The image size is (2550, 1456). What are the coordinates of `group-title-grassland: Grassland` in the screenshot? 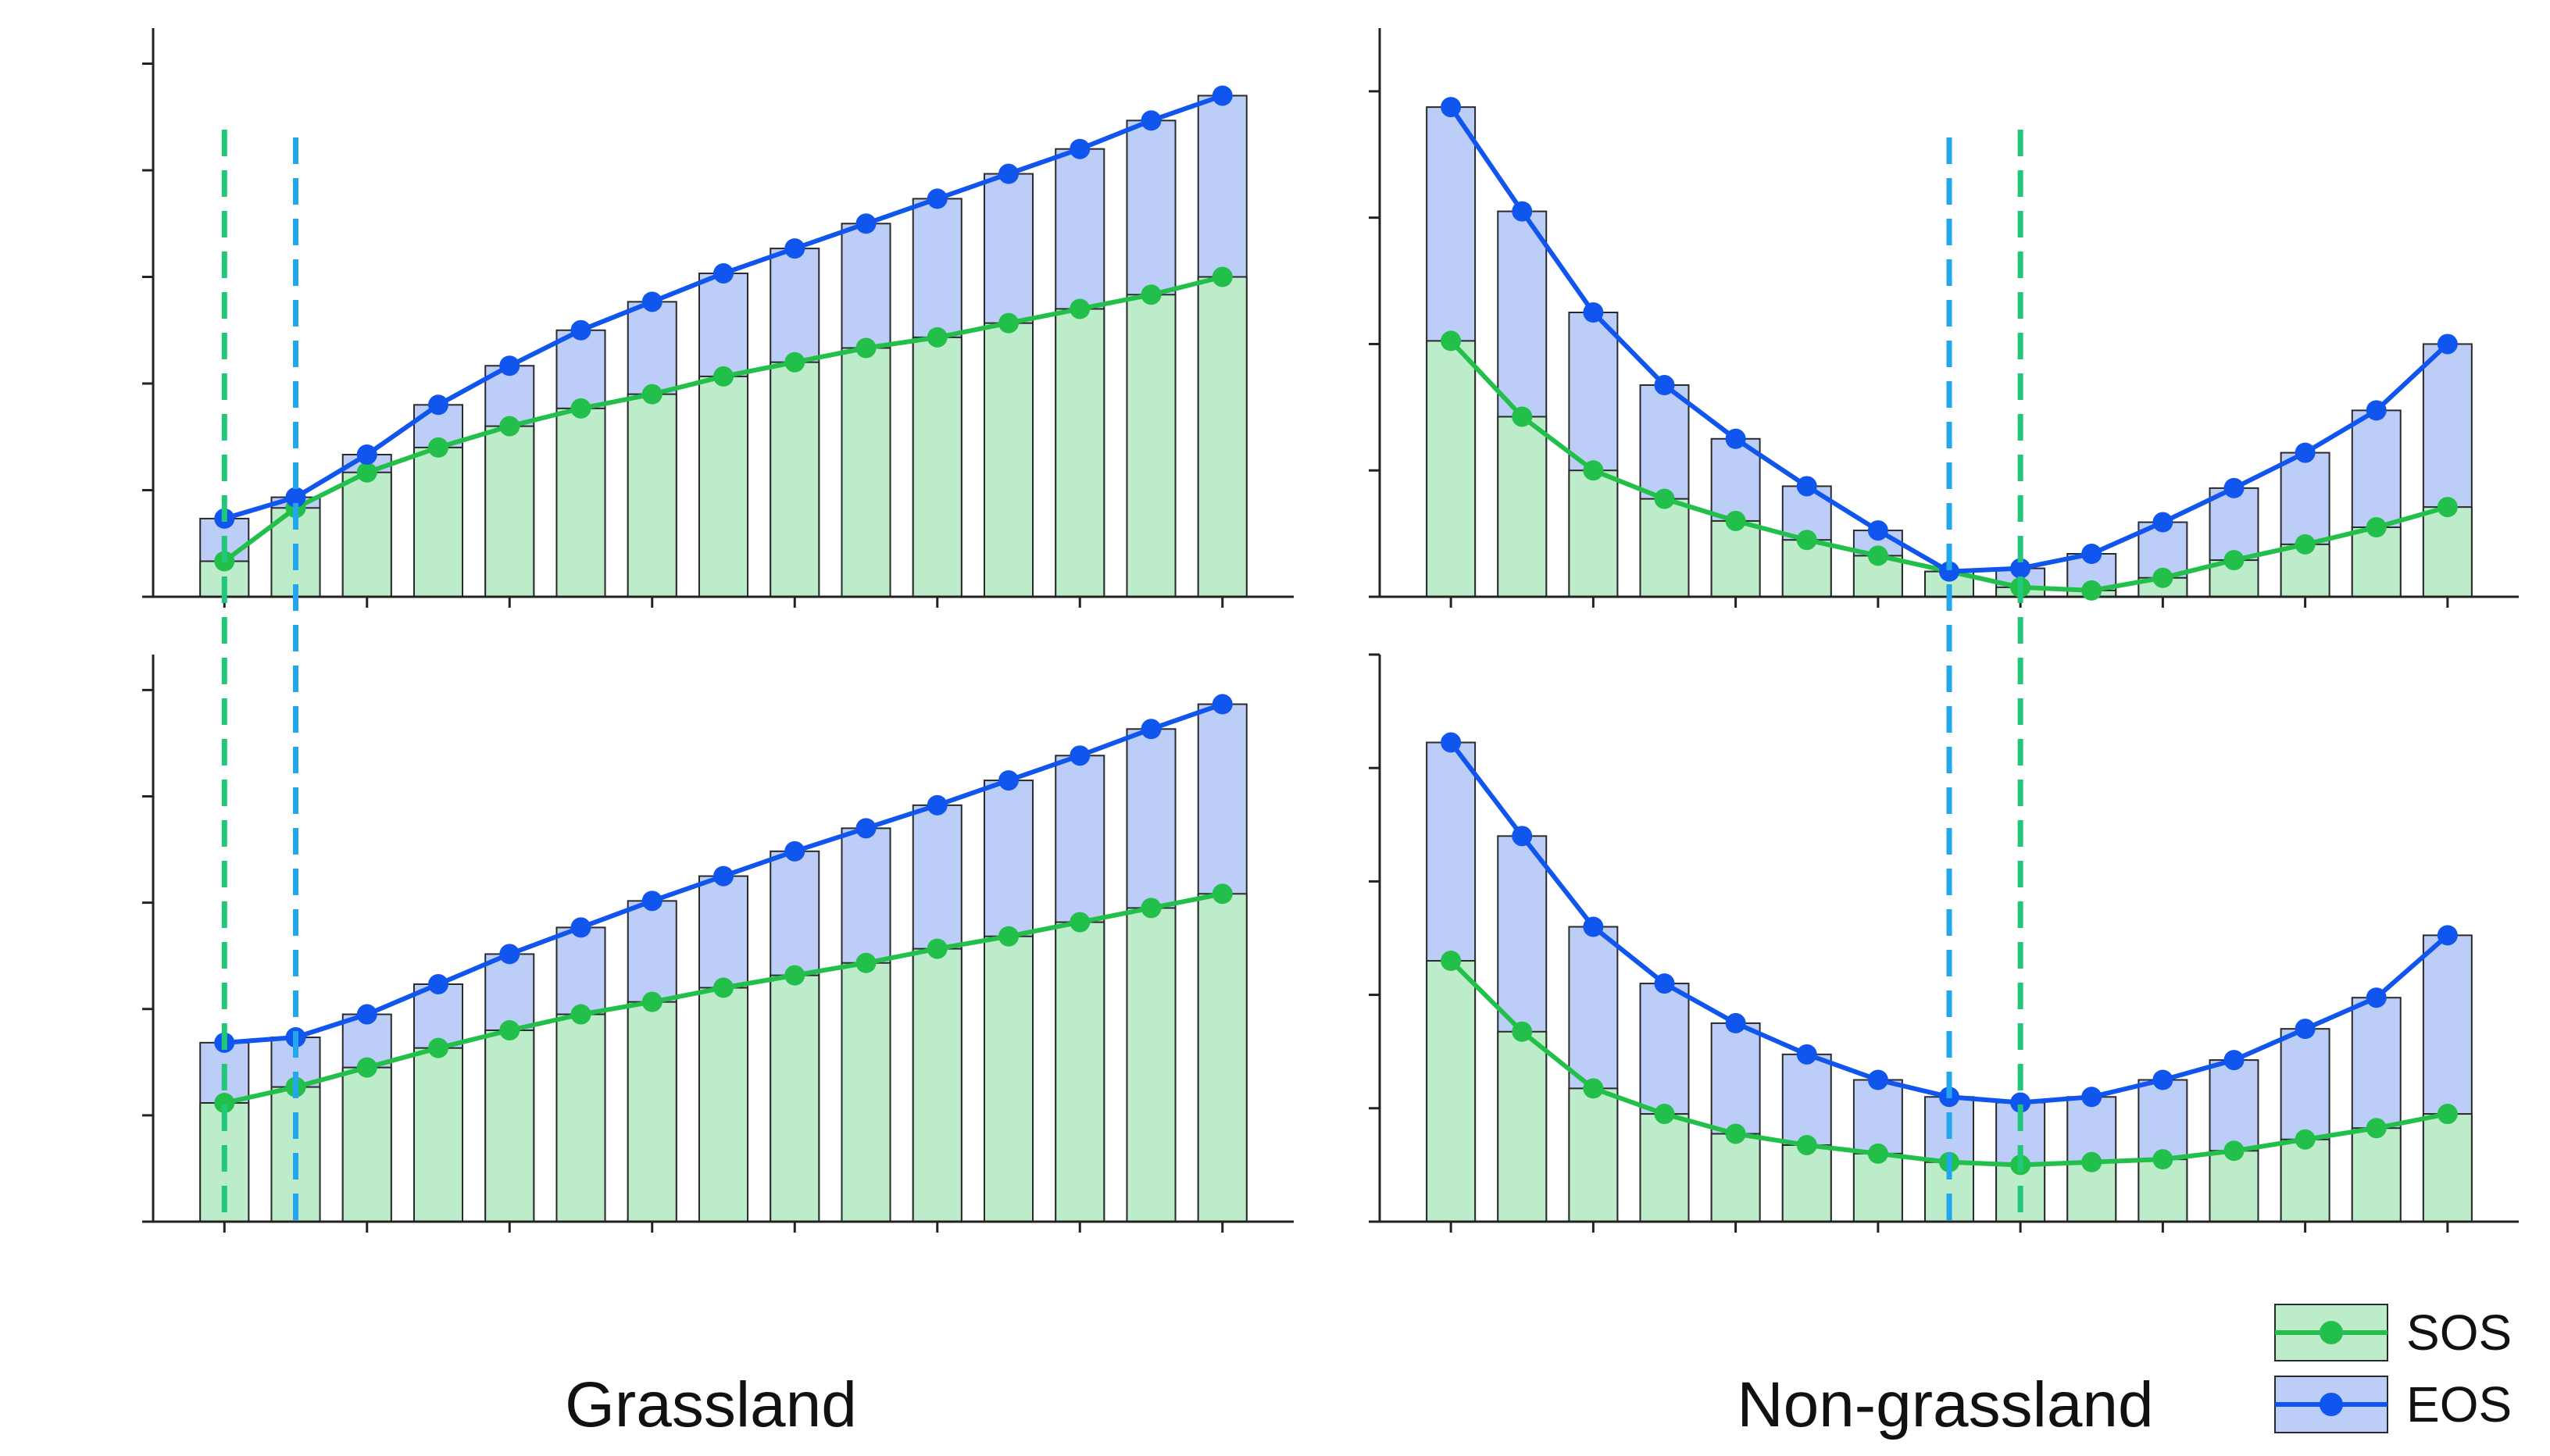 It's located at (711, 1404).